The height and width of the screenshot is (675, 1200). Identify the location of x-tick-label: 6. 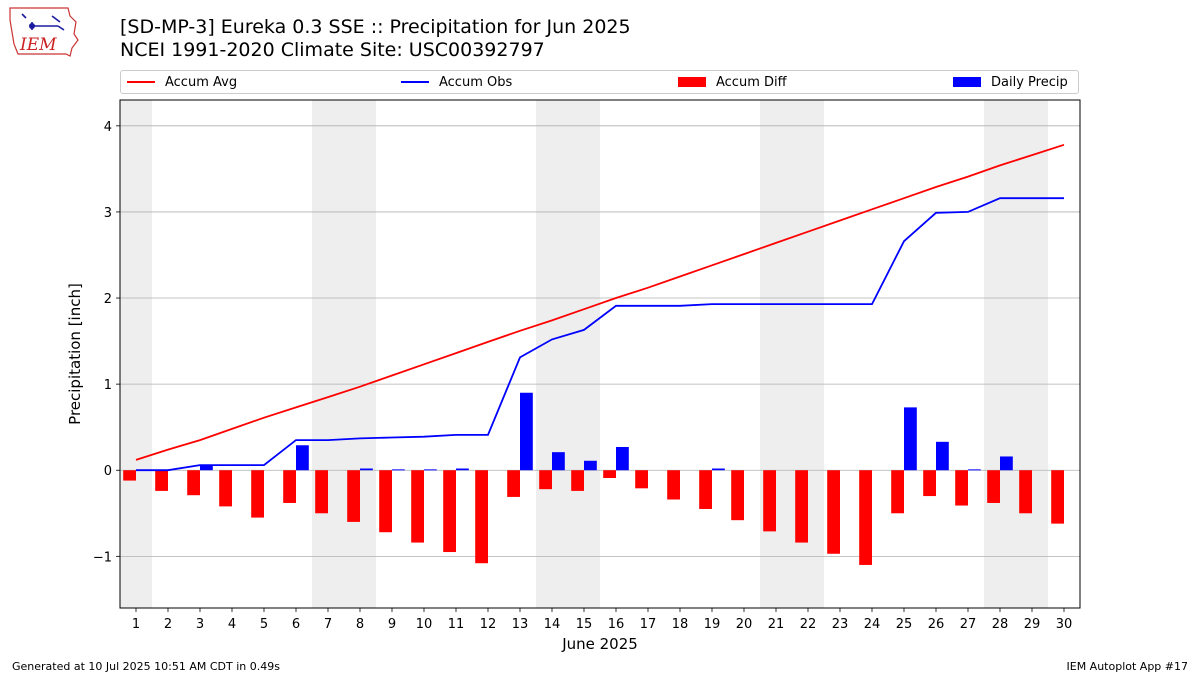
(296, 624).